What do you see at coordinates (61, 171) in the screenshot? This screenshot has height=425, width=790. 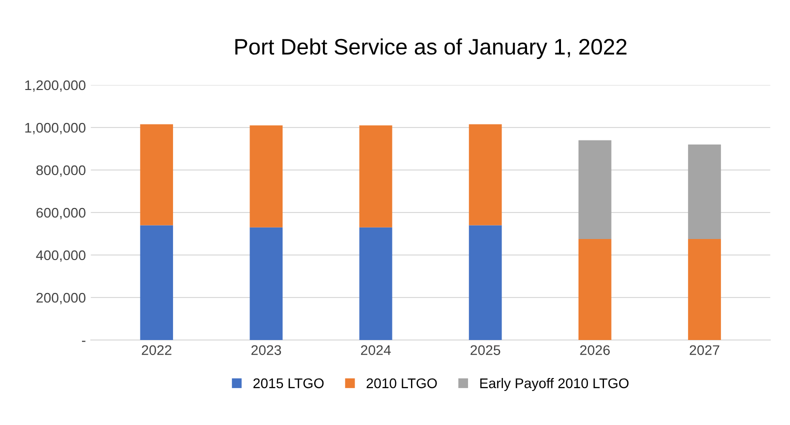 I see `y-tick-label: 800,000` at bounding box center [61, 171].